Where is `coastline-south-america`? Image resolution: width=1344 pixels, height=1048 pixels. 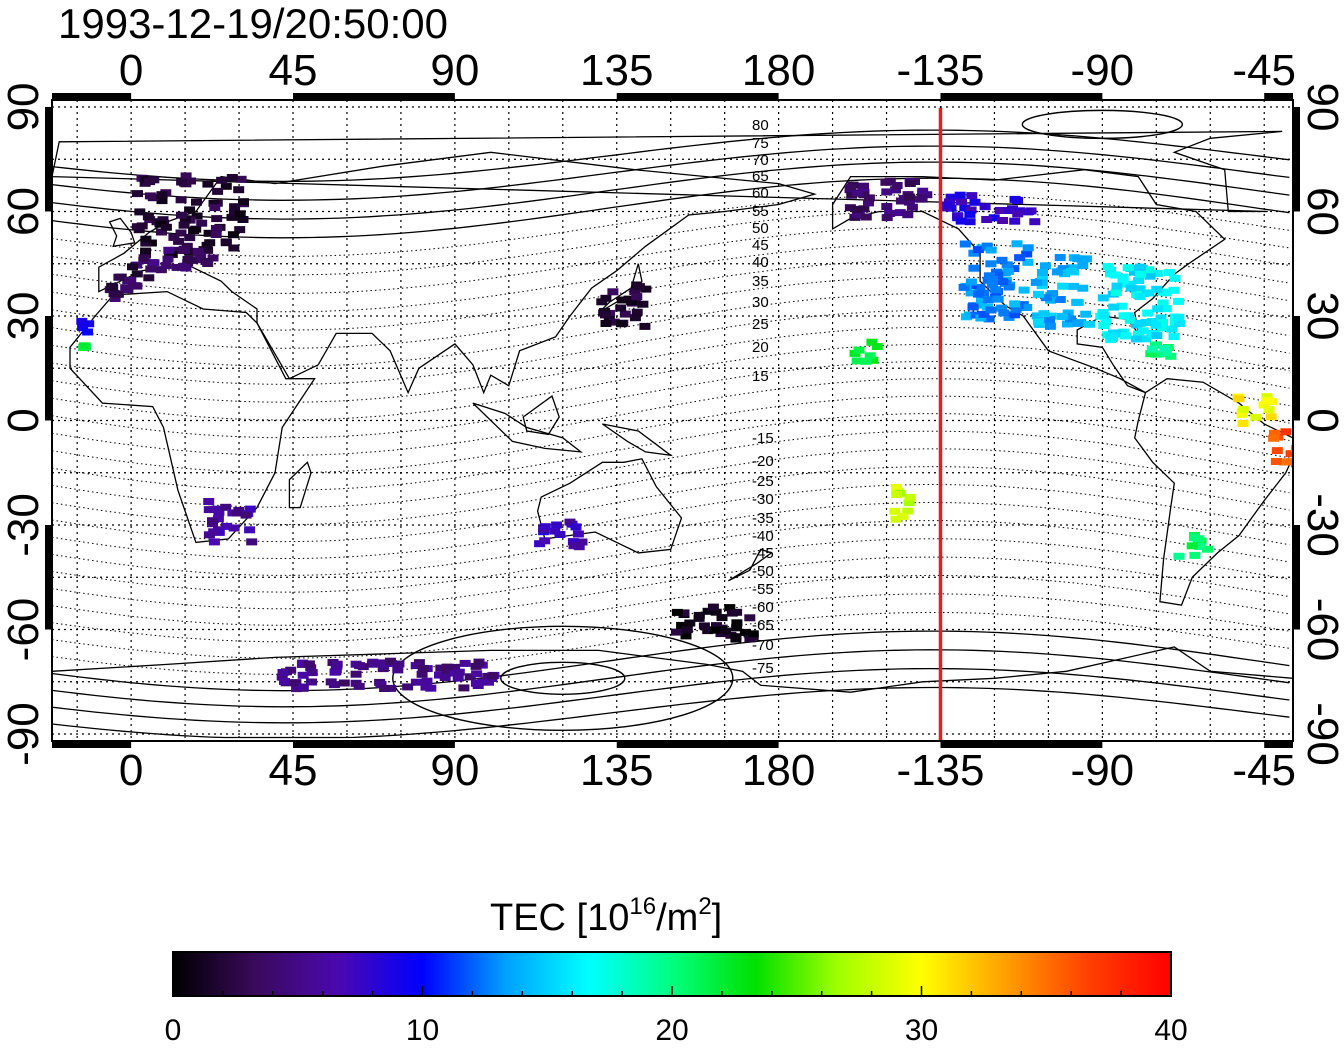
coastline-south-america is located at coordinates (1213, 492).